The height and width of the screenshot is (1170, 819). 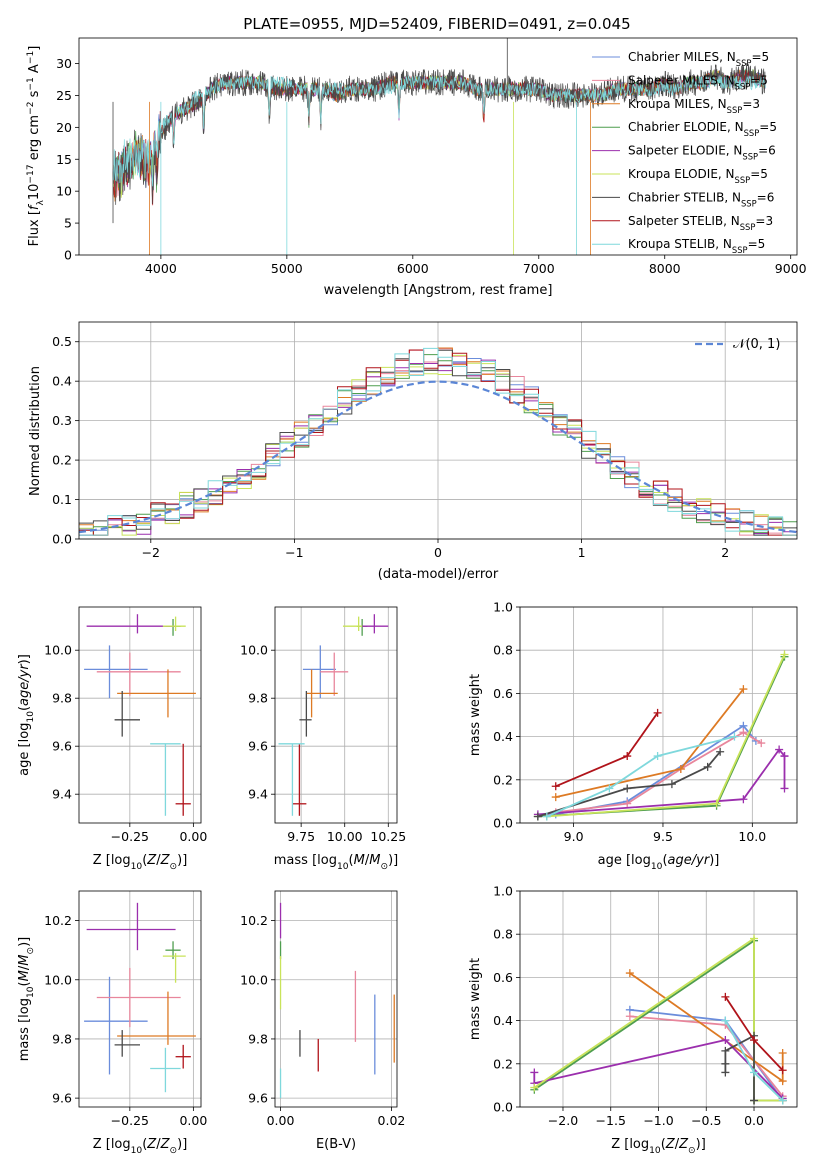 What do you see at coordinates (68, 255) in the screenshot?
I see `y-tick-label: 0` at bounding box center [68, 255].